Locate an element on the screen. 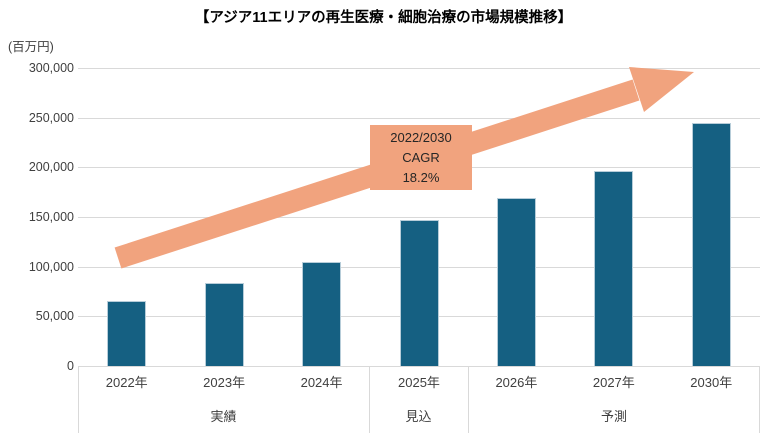 The image size is (767, 438). group-label-forecast: 予測 is located at coordinates (613, 416).